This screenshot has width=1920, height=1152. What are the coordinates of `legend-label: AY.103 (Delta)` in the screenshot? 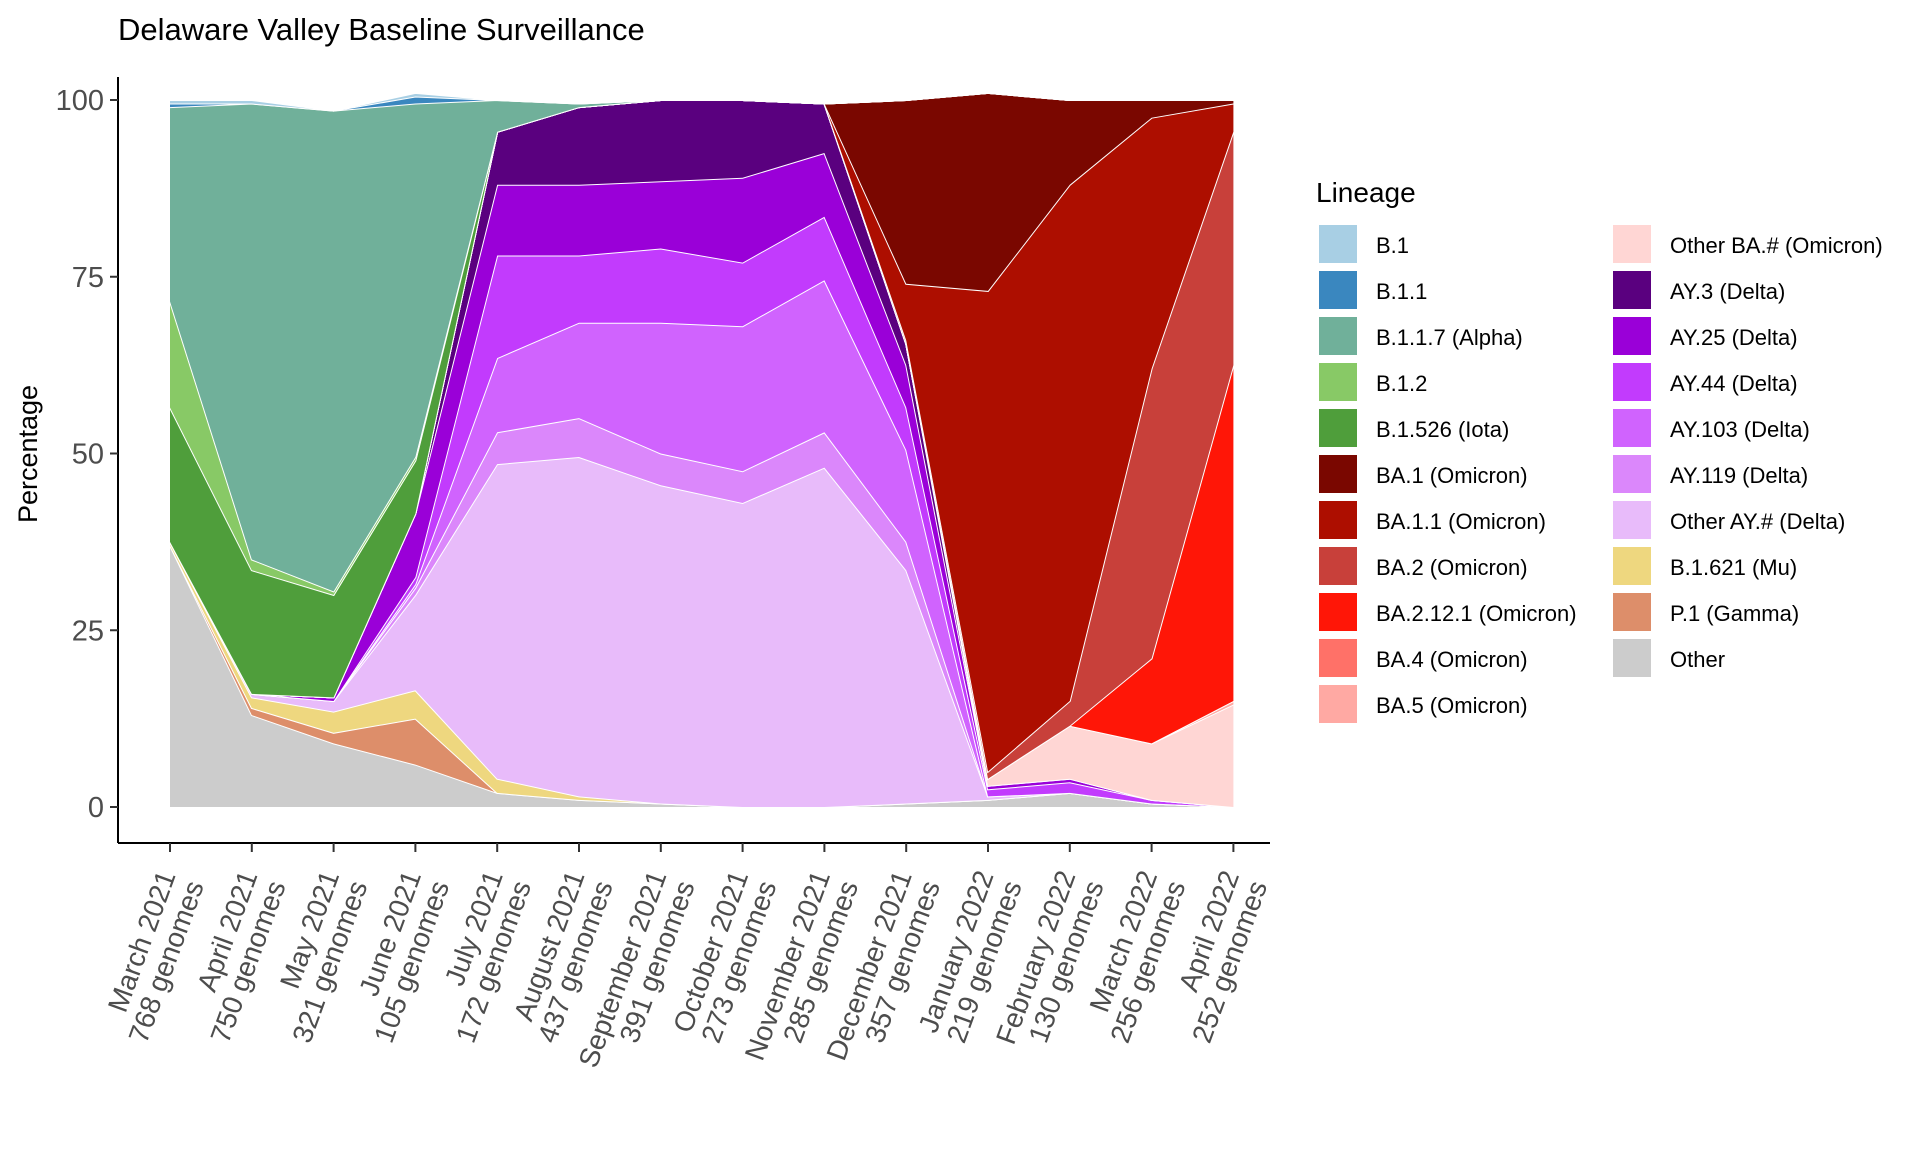 It's located at (1740, 429).